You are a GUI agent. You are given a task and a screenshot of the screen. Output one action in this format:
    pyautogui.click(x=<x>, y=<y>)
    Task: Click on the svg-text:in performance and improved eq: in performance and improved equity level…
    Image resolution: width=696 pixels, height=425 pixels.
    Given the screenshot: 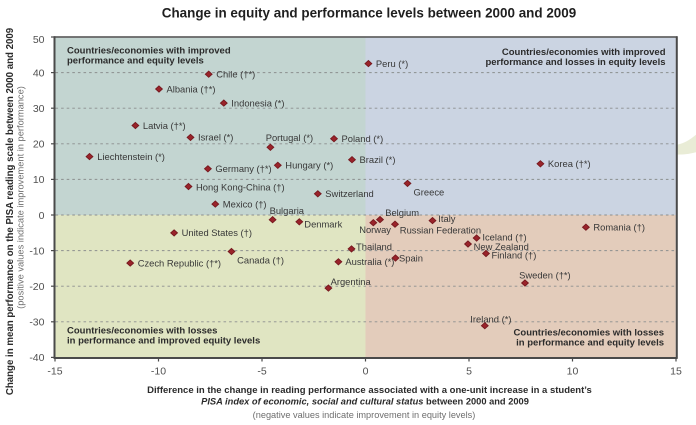 What is the action you would take?
    pyautogui.click(x=163, y=340)
    